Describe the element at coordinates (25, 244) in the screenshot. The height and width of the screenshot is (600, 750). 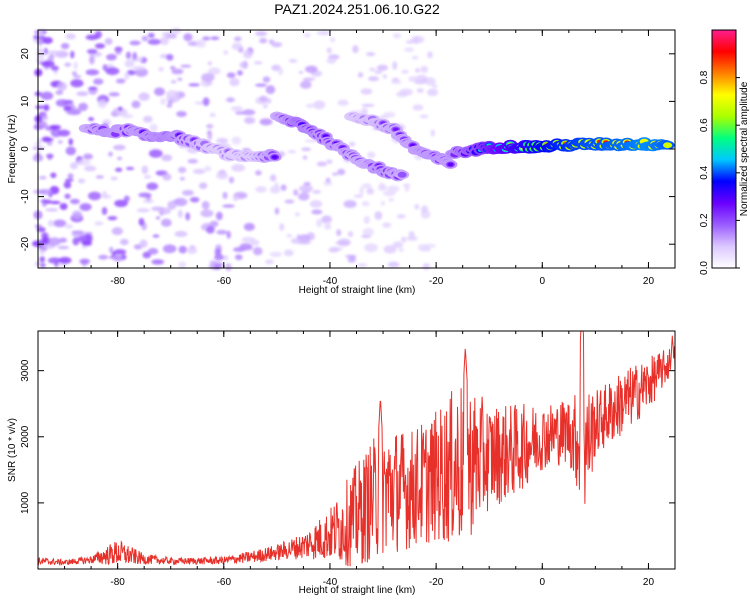
I see `y-tick-label: -20` at that location.